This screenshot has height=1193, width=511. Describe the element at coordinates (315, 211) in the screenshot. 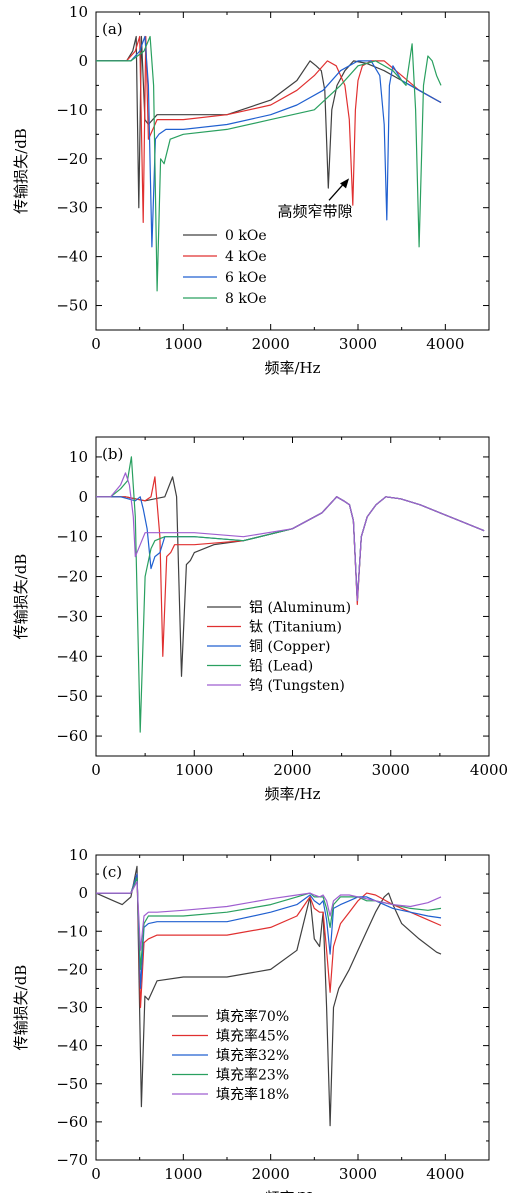

I see `annotation-label: 高频窄带隙` at that location.